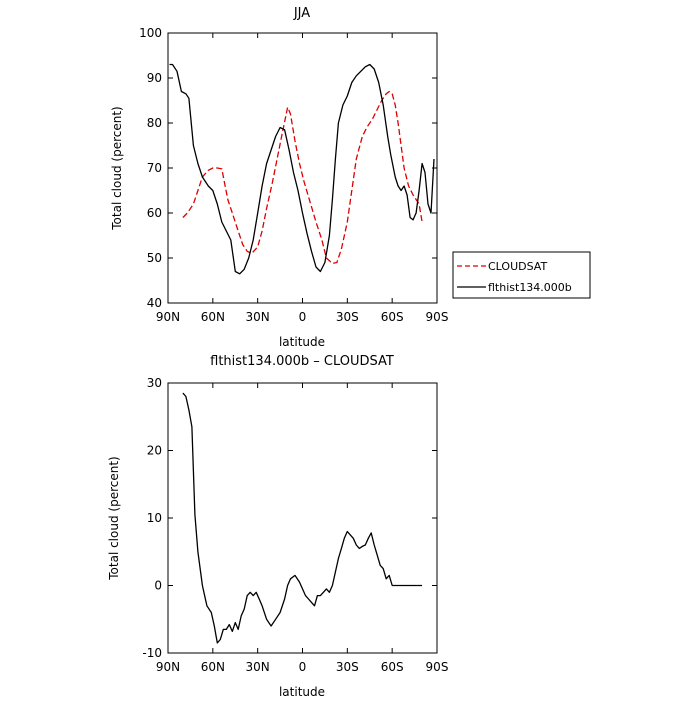 Image resolution: width=700 pixels, height=705 pixels. What do you see at coordinates (154, 303) in the screenshot?
I see `top-y-tick-label: 40` at bounding box center [154, 303].